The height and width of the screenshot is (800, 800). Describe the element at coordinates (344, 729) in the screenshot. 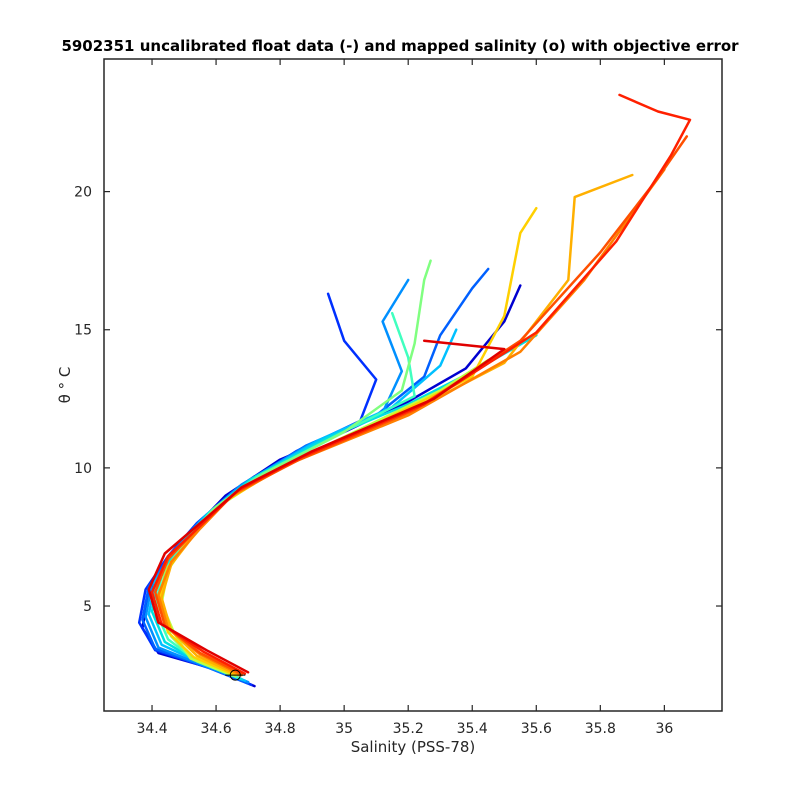

I see `x-tick-label-4: 35` at that location.